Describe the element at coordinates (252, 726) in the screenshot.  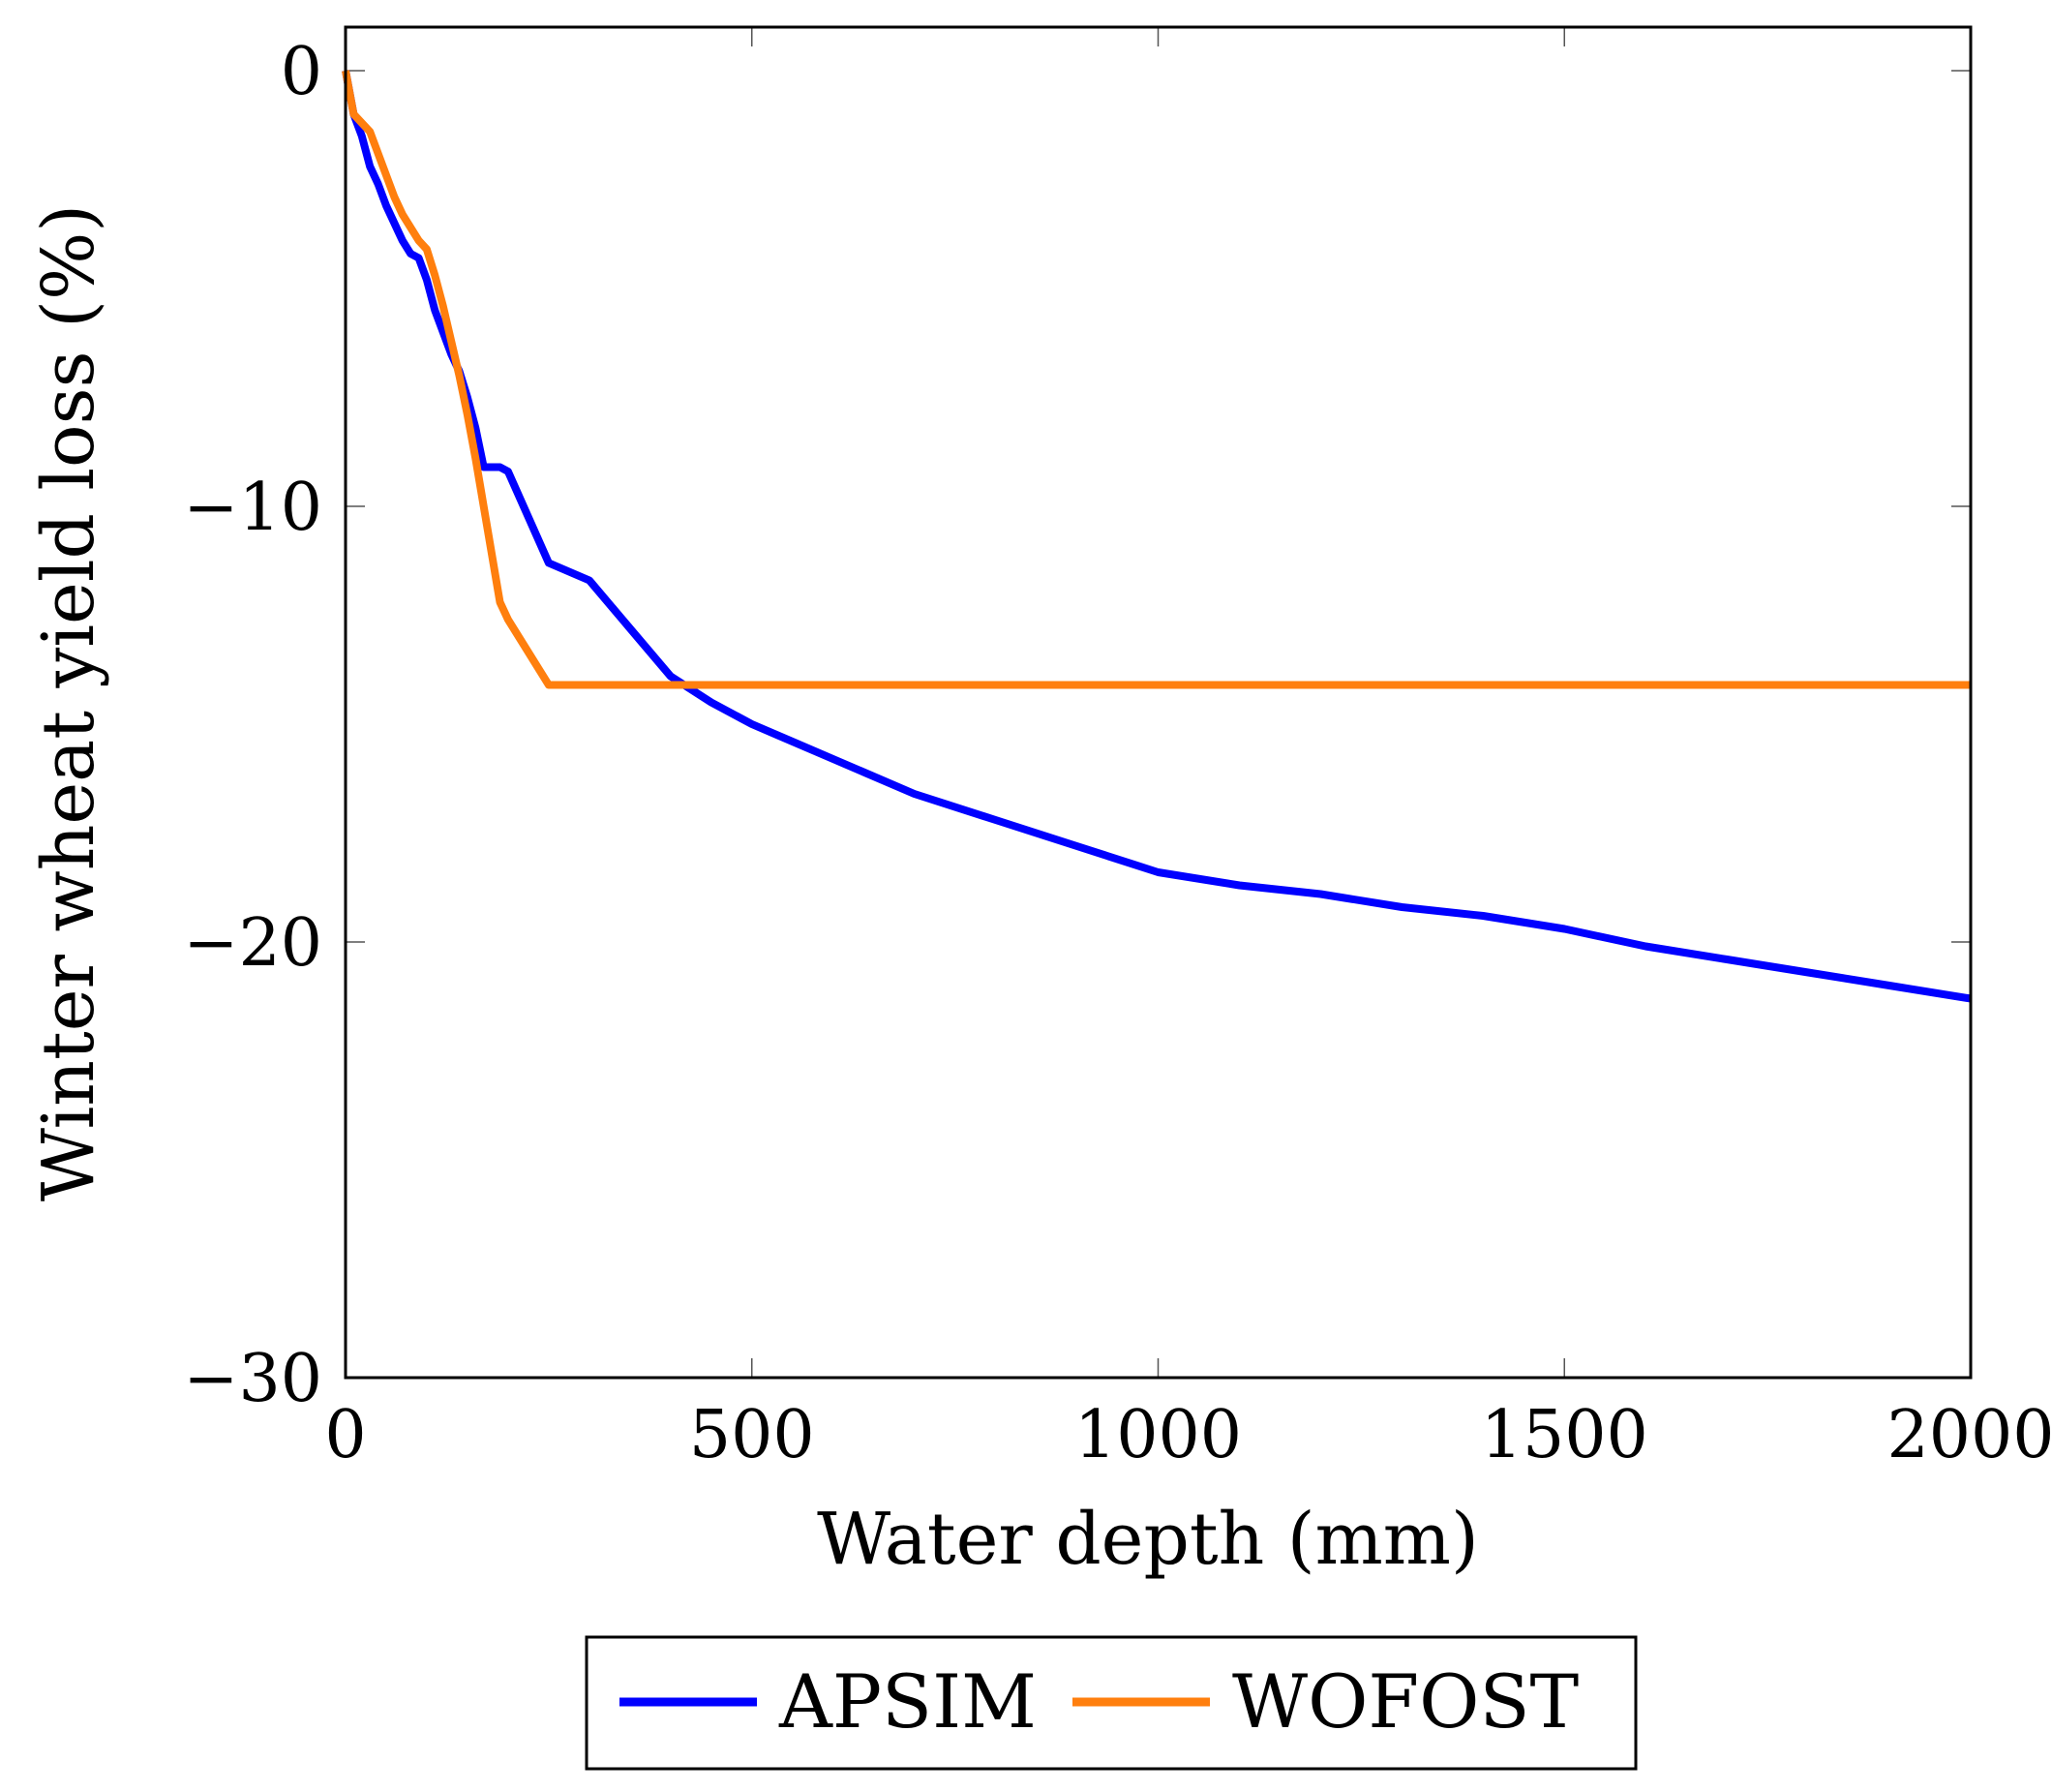
I see `y-tick-labels: 0 −10 −20 −30` at that location.